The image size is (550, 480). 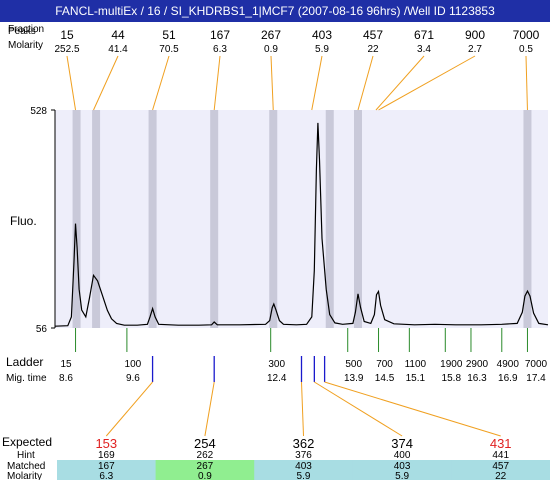 I want to click on matched-value: 457, so click(x=500, y=466).